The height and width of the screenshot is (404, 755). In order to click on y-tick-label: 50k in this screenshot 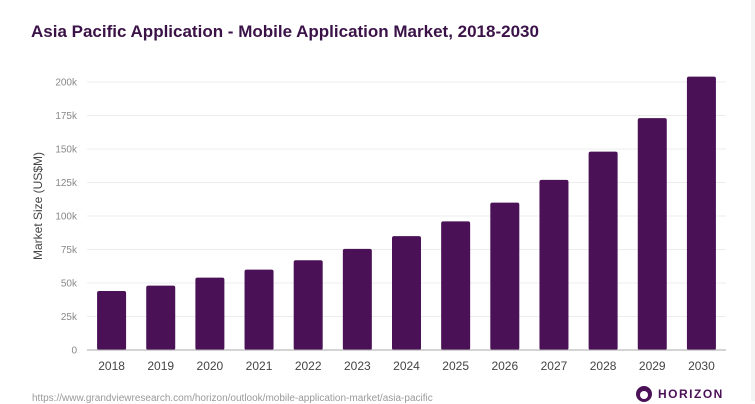, I will do `click(69, 284)`.